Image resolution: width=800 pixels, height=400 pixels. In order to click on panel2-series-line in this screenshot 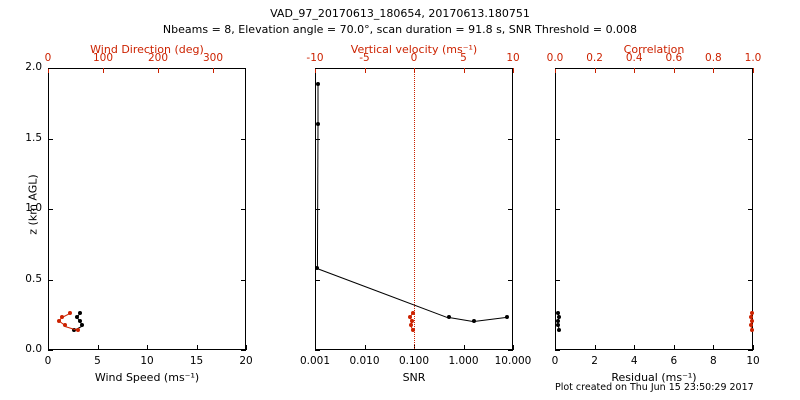, I will do `click(318, 104)`.